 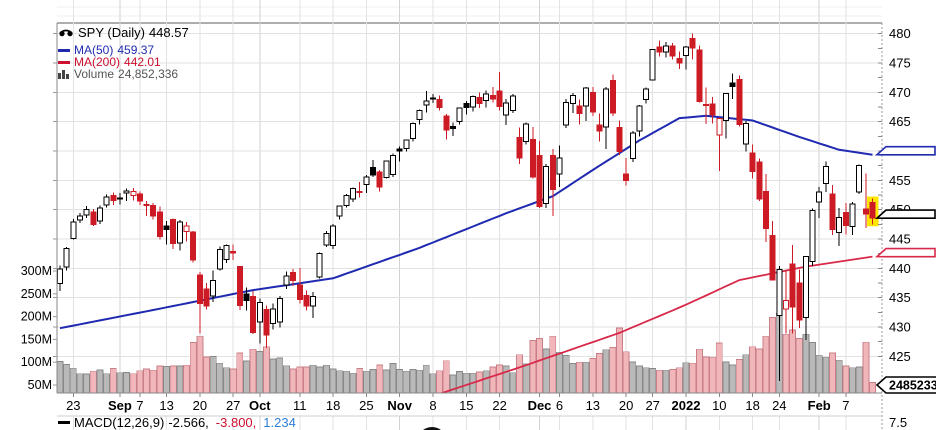 What do you see at coordinates (106, 50) in the screenshot?
I see `legend-ma50-row: MA(50) 459.37` at bounding box center [106, 50].